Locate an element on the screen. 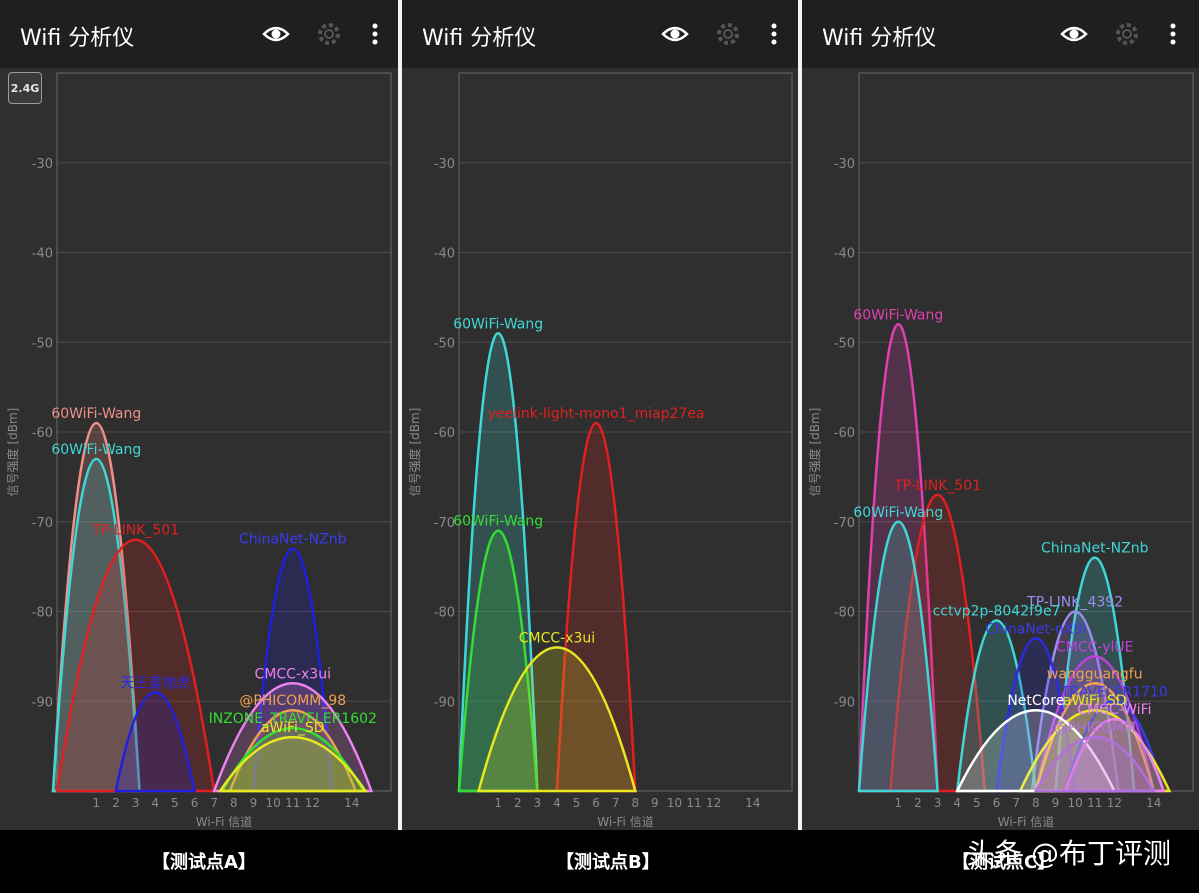  network-label: @PHICOMM is located at coordinates (1095, 728).